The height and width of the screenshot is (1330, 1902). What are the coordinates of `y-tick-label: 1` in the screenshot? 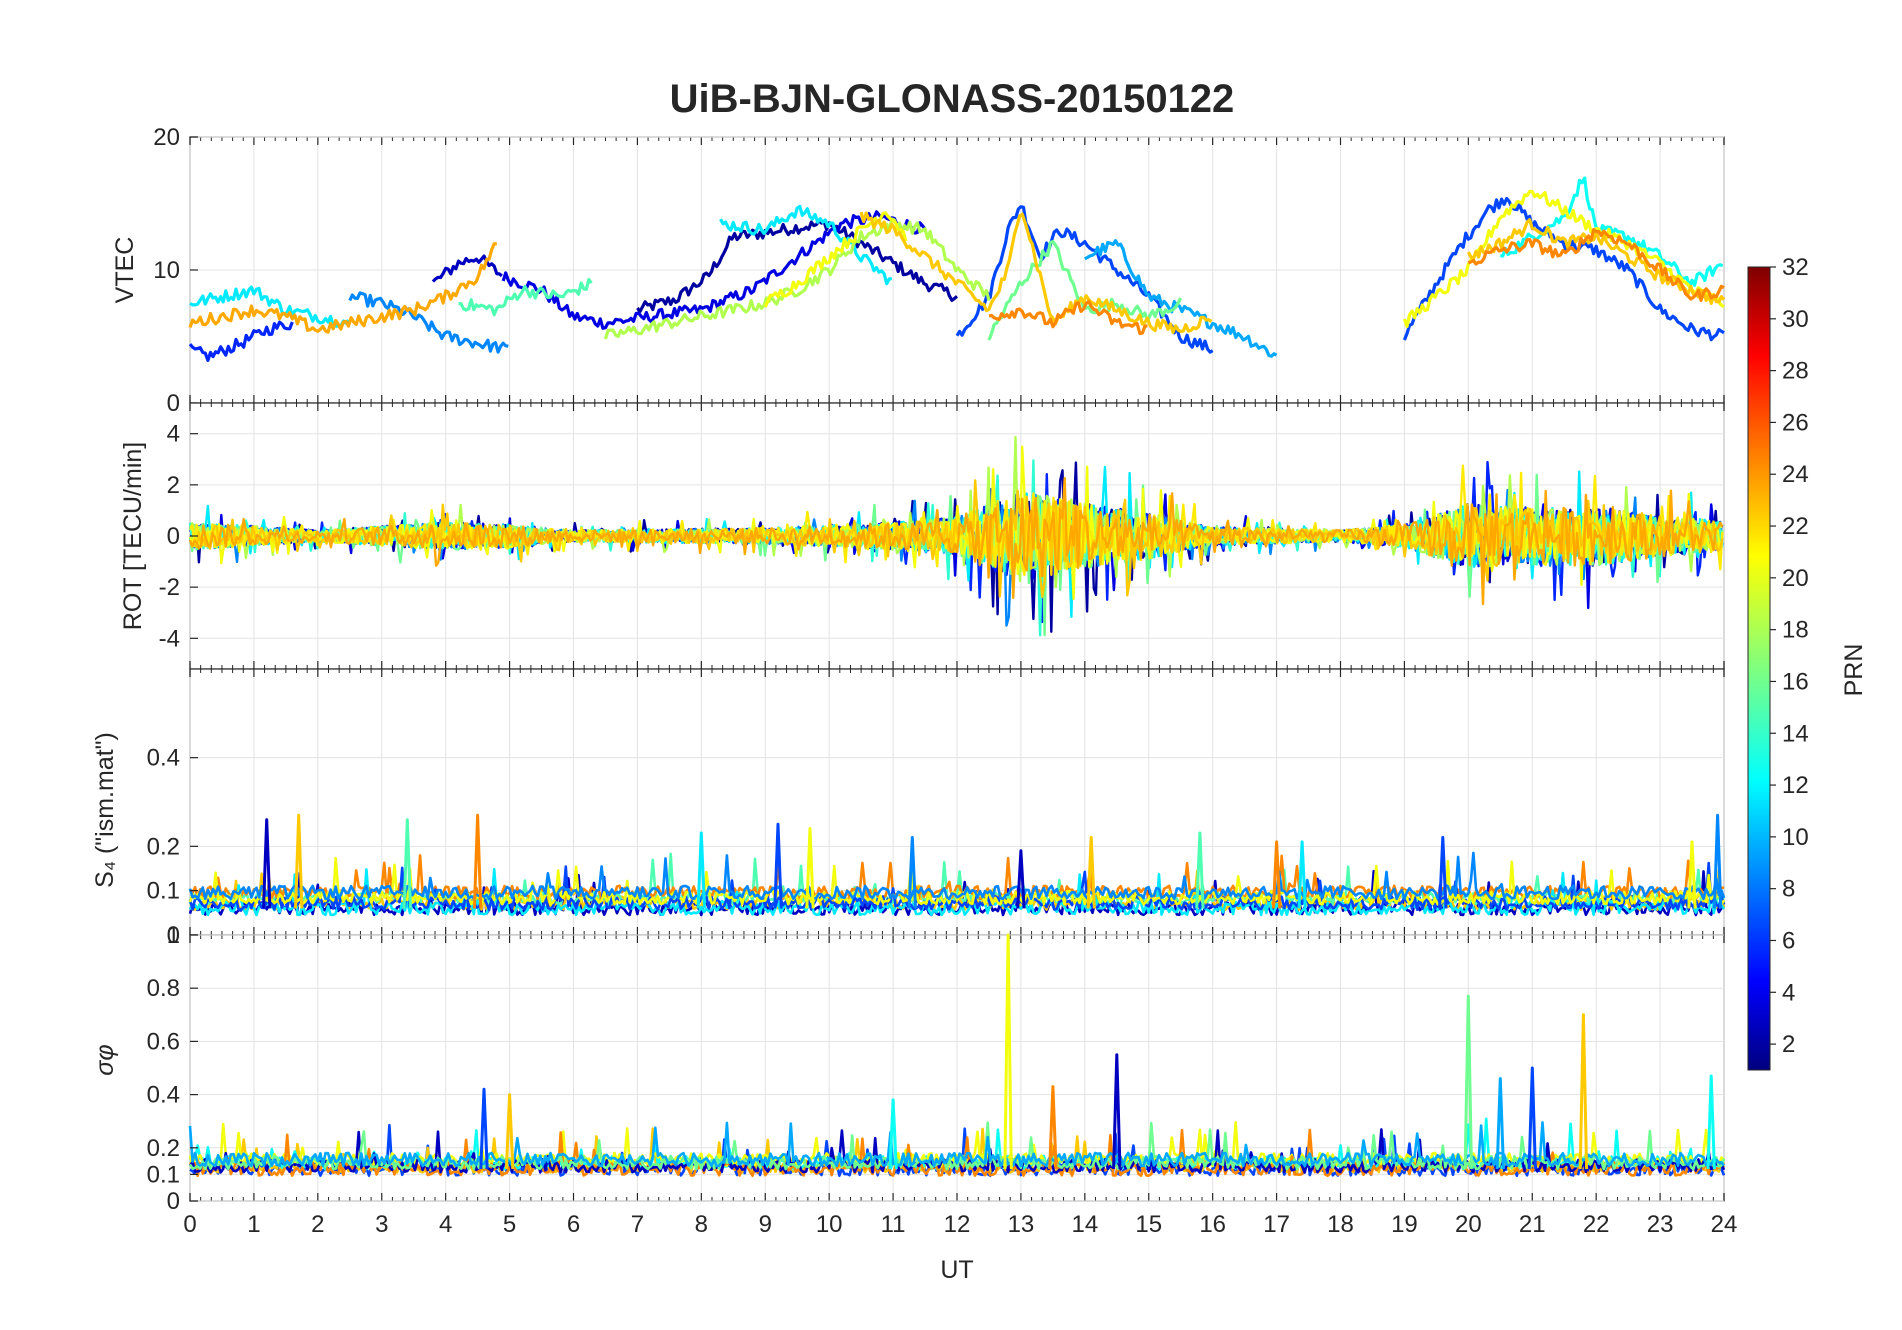 It's located at (173, 935).